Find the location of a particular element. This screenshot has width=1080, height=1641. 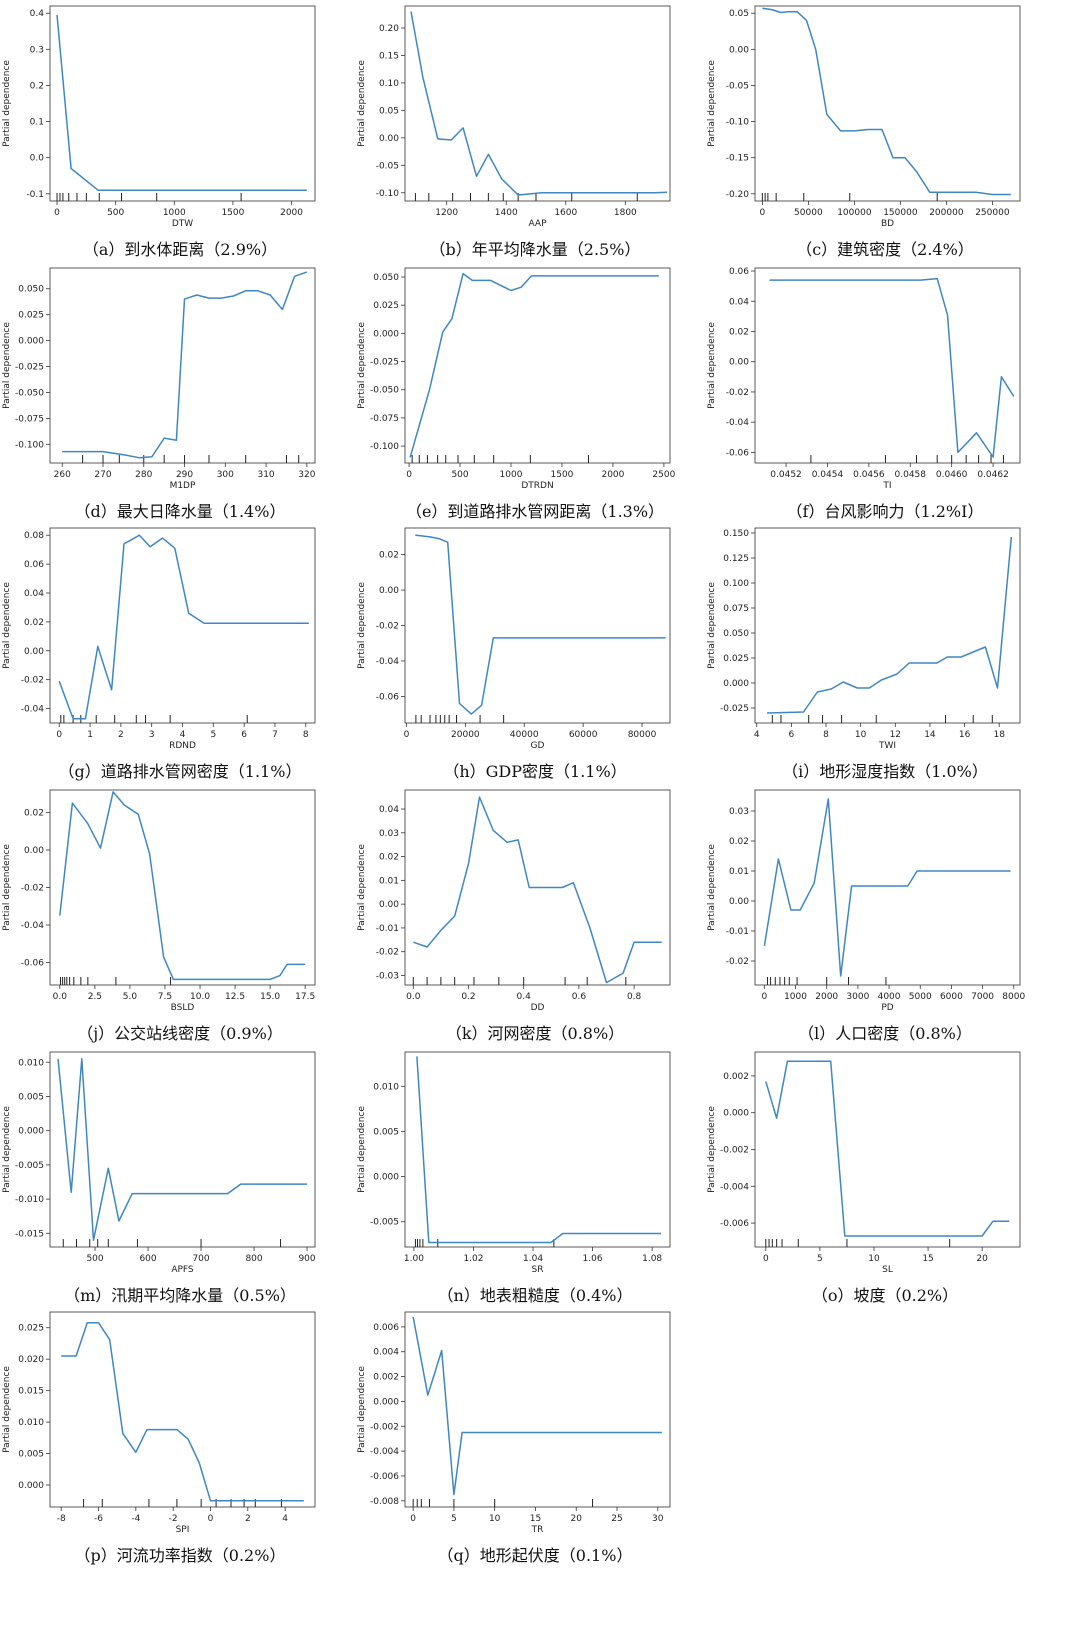

x-tick-label: -2 is located at coordinates (173, 1519).